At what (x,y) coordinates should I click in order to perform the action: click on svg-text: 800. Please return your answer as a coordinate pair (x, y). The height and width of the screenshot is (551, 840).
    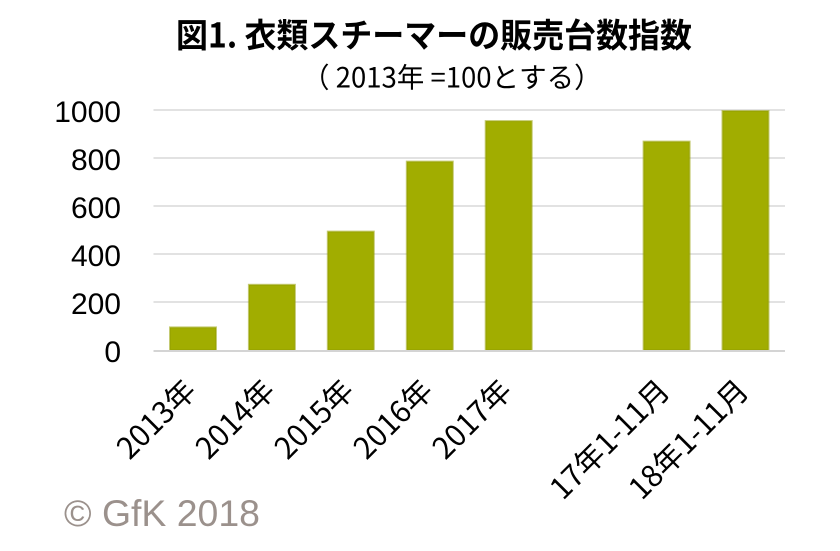
    Looking at the image, I should click on (96, 160).